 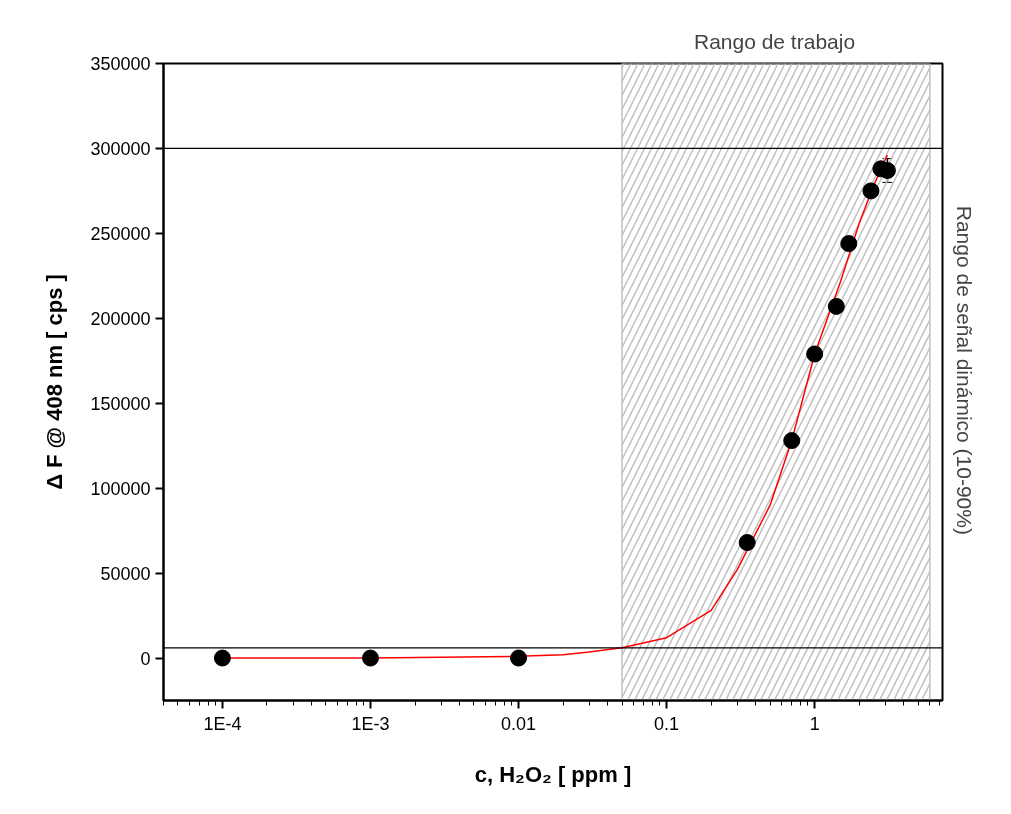 I want to click on ref-line-label: Rango de señal dinámico (10-90%), so click(x=964, y=370).